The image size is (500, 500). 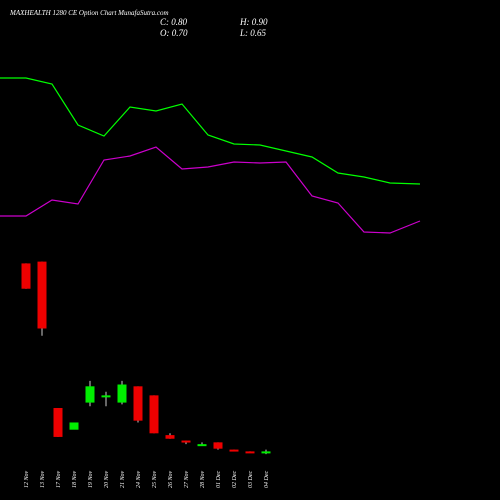 I want to click on x-tick-label: 18 Nov, so click(x=75, y=479).